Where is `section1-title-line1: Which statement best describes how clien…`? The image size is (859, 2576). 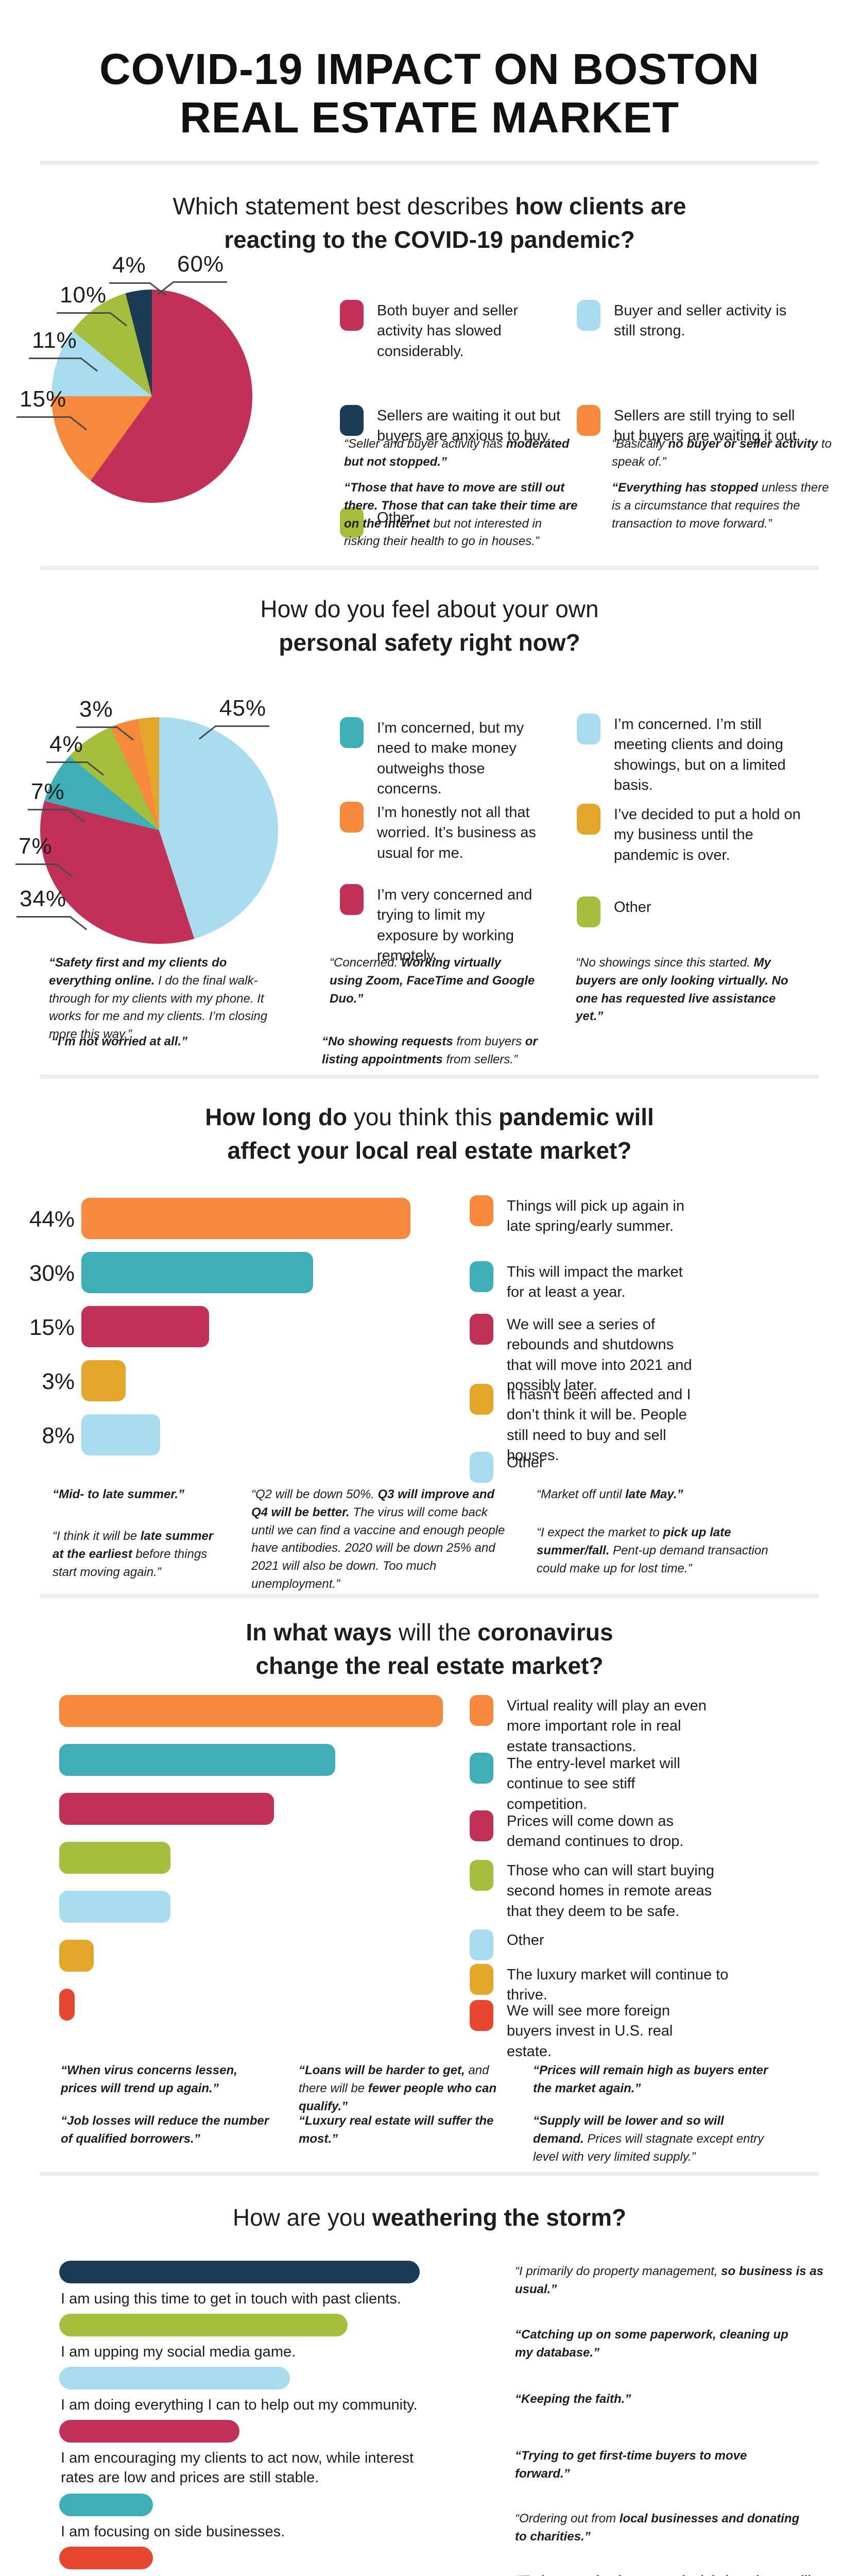
section1-title-line1: Which statement best describes how clien… is located at coordinates (429, 206).